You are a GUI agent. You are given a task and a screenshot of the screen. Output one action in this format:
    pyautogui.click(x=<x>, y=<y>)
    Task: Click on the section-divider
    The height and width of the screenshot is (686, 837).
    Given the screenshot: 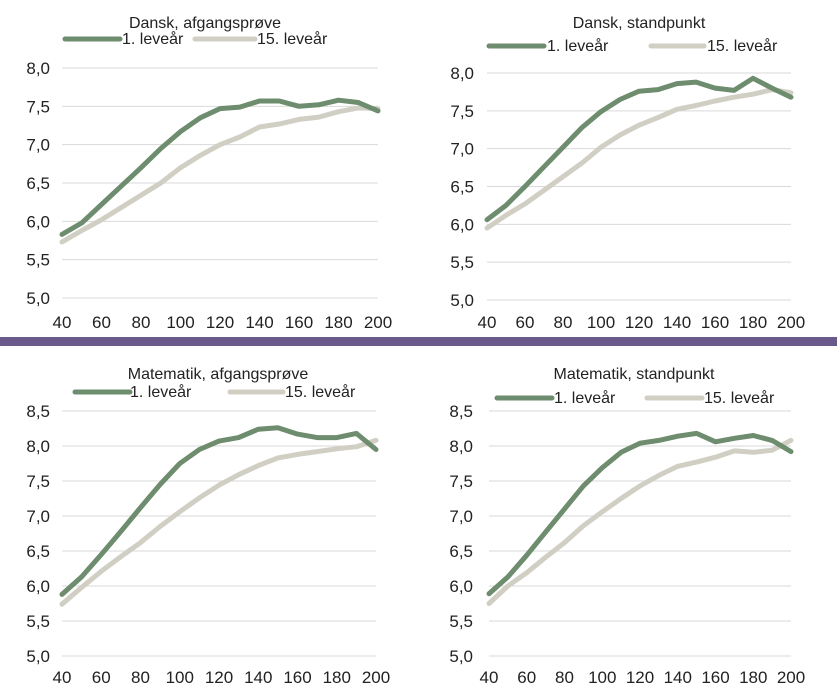 What is the action you would take?
    pyautogui.click(x=418, y=341)
    